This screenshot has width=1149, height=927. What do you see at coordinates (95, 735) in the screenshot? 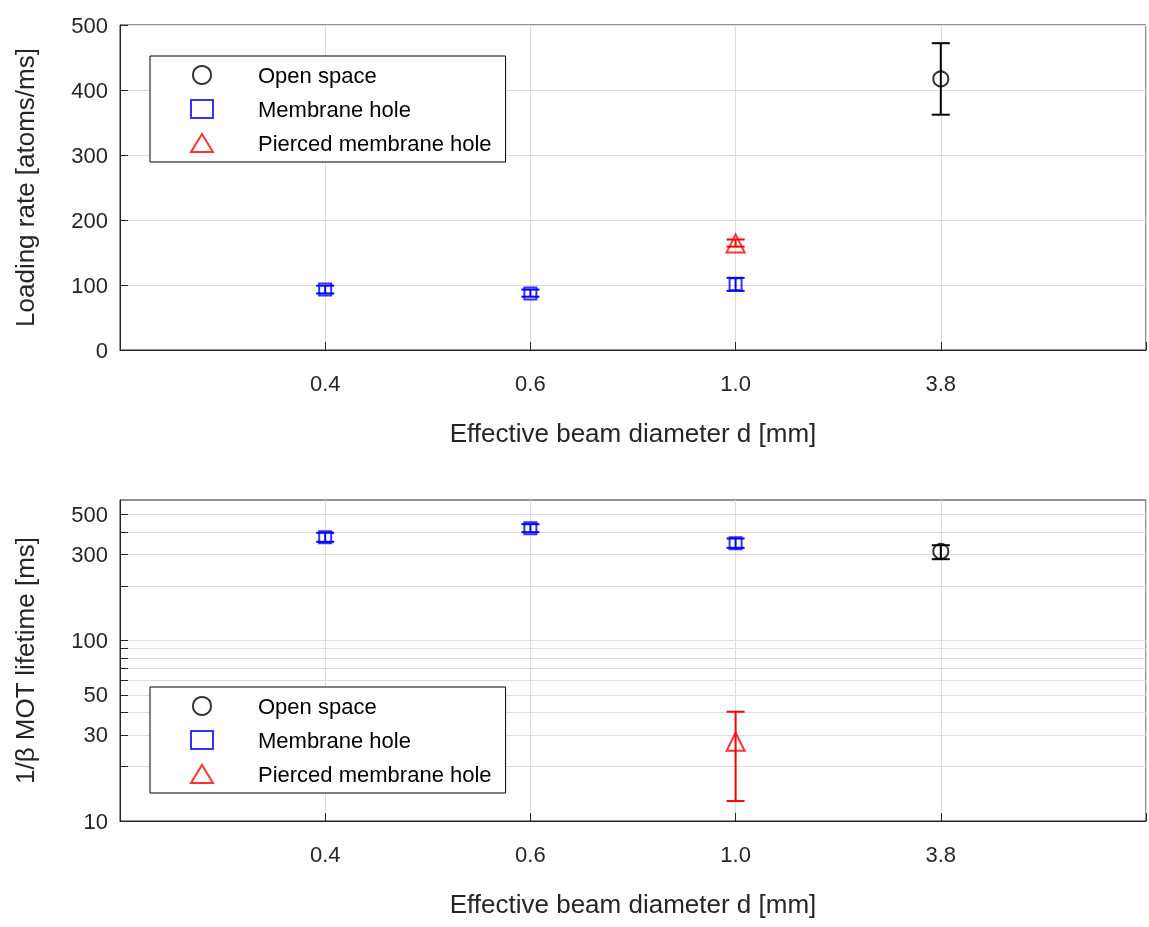
I see `y-tick-label: 30` at bounding box center [95, 735].